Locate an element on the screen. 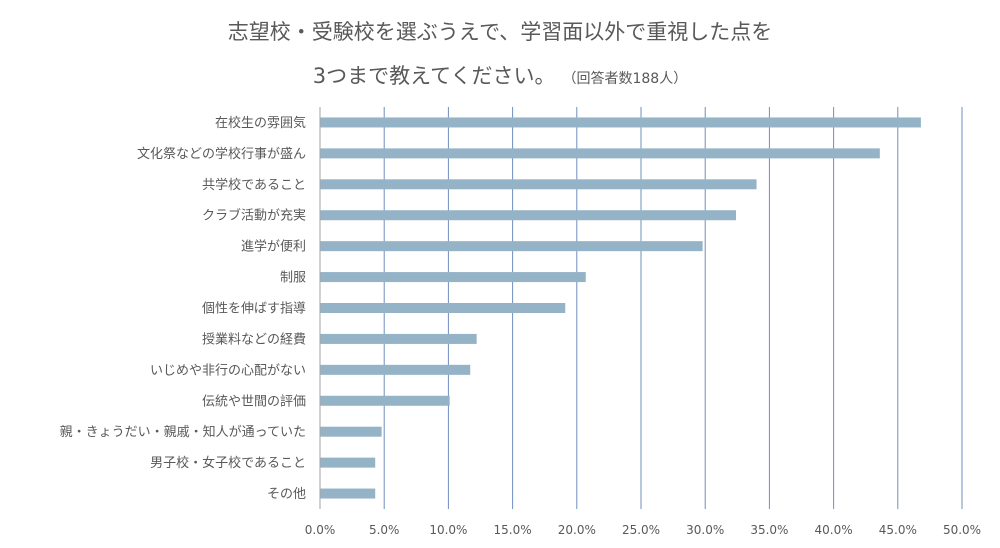 Image resolution: width=1000 pixels, height=548 pixels. category-label: 共学校であること is located at coordinates (254, 185).